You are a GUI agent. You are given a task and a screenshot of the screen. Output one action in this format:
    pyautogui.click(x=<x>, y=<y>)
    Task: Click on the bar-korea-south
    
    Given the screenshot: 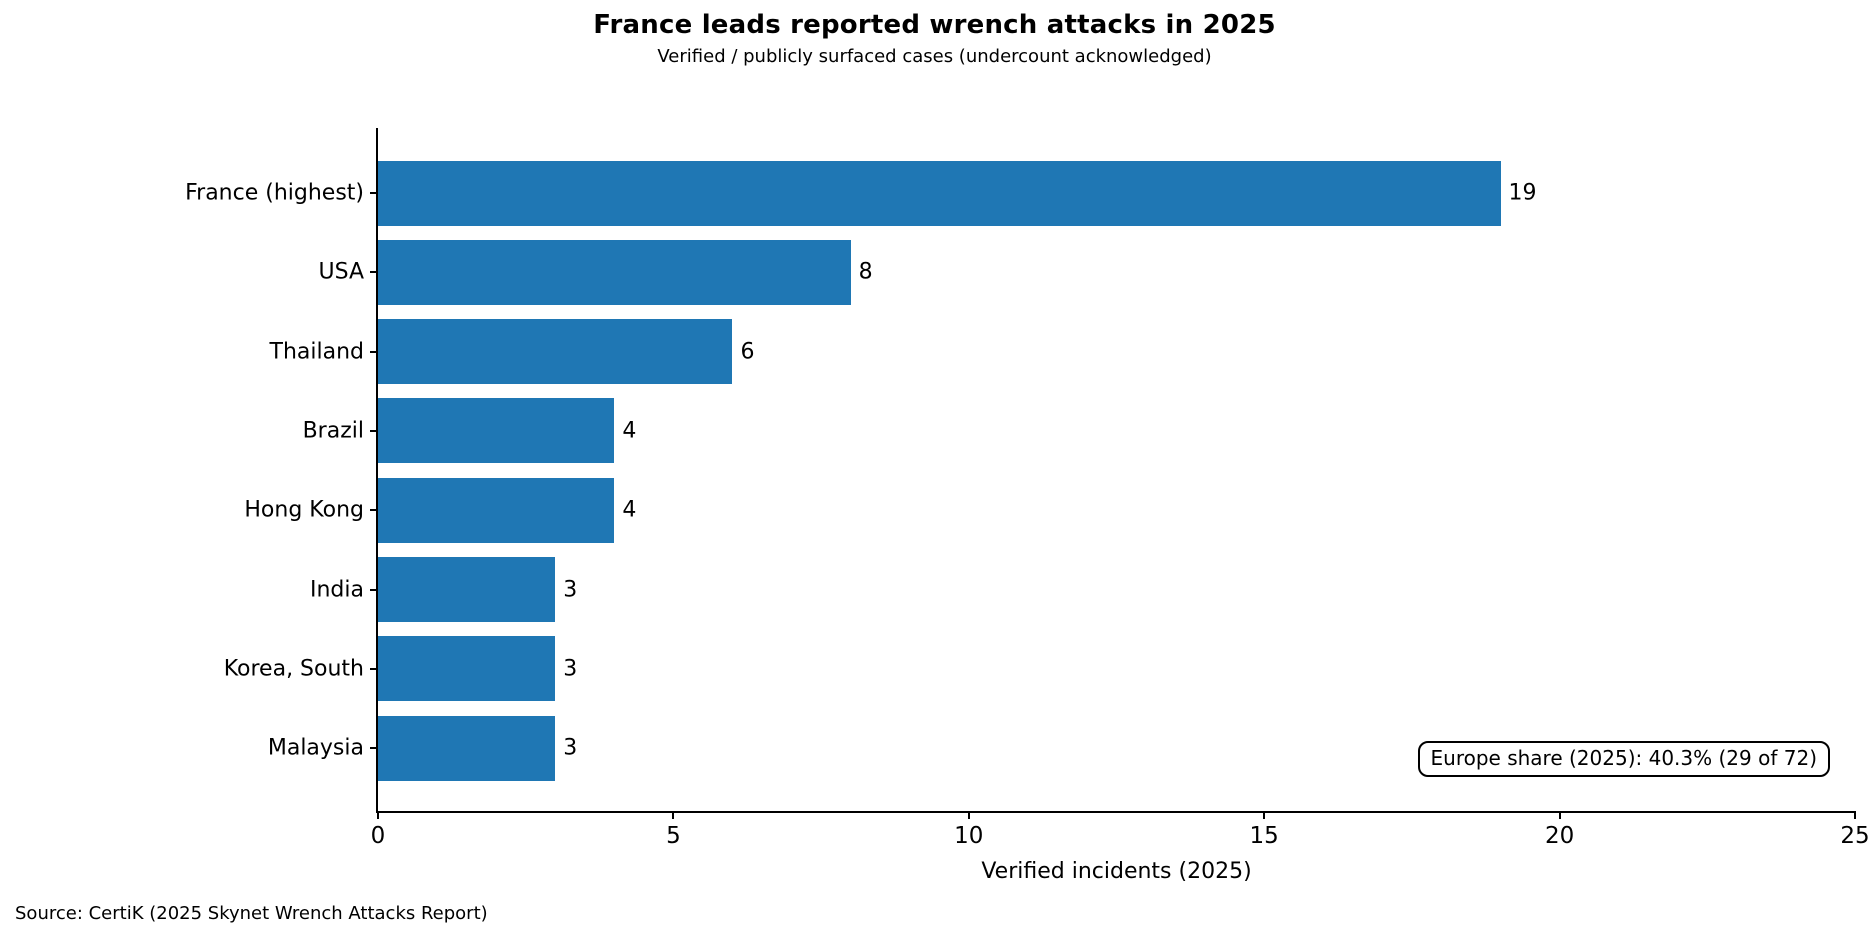 What is the action you would take?
    pyautogui.click(x=467, y=669)
    